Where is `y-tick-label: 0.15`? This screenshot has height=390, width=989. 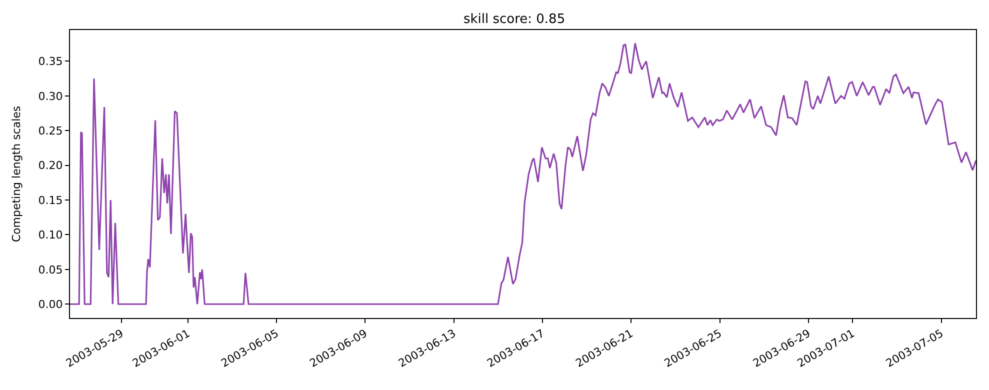
y-tick-label: 0.15 is located at coordinates (50, 200).